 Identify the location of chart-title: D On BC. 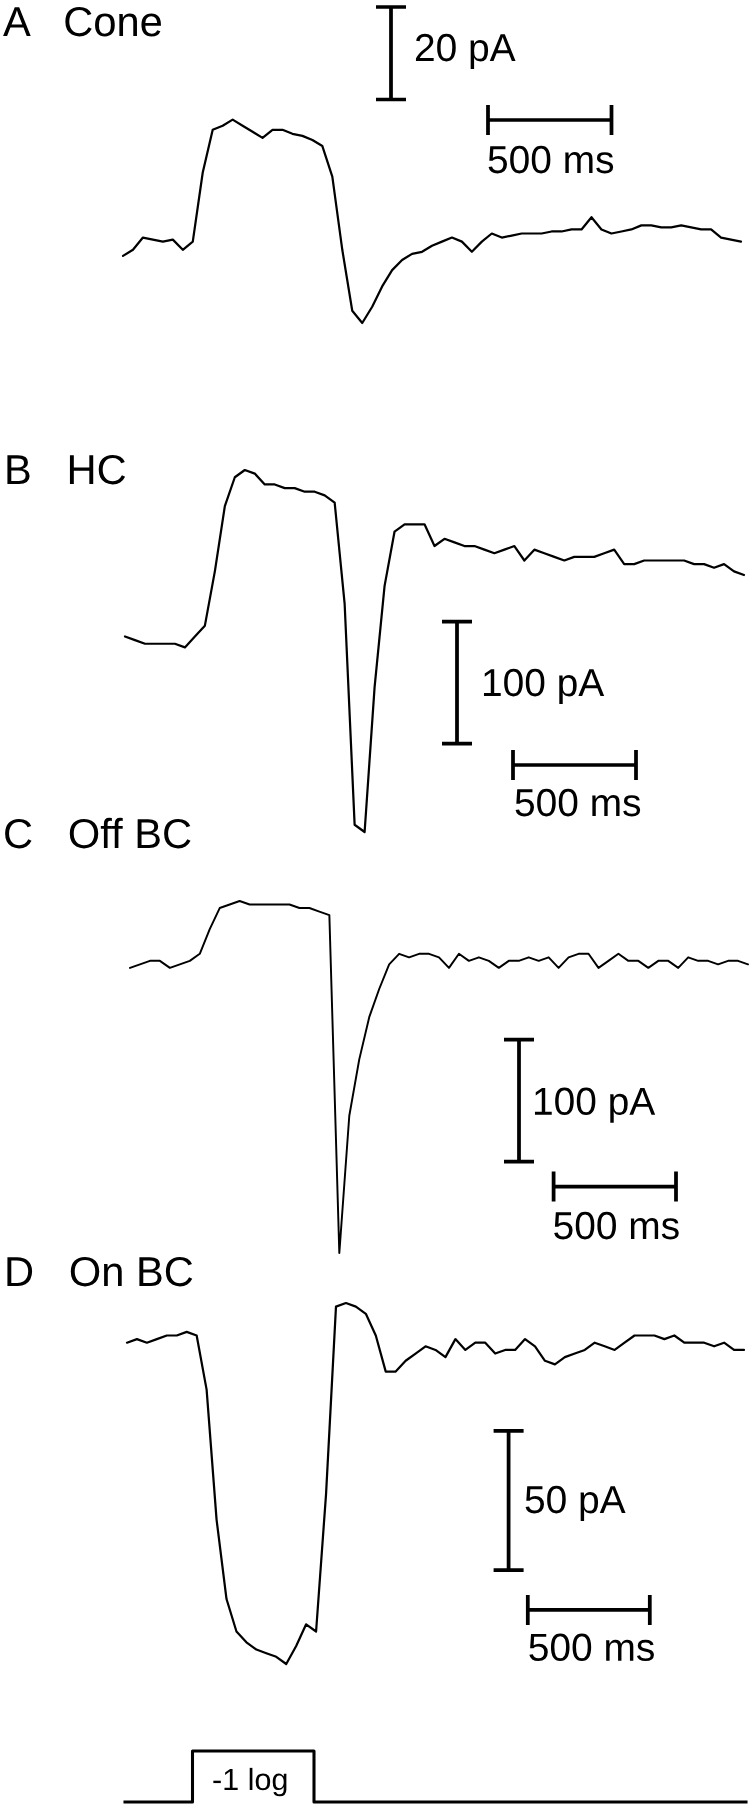
(100, 1271).